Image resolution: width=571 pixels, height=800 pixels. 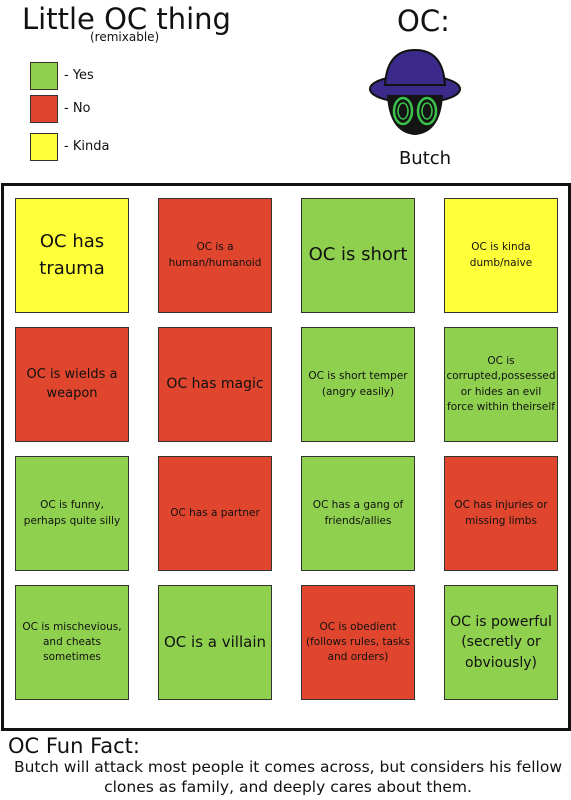 I want to click on bingo-cell: OC is short temper (angry easily), so click(x=358, y=384).